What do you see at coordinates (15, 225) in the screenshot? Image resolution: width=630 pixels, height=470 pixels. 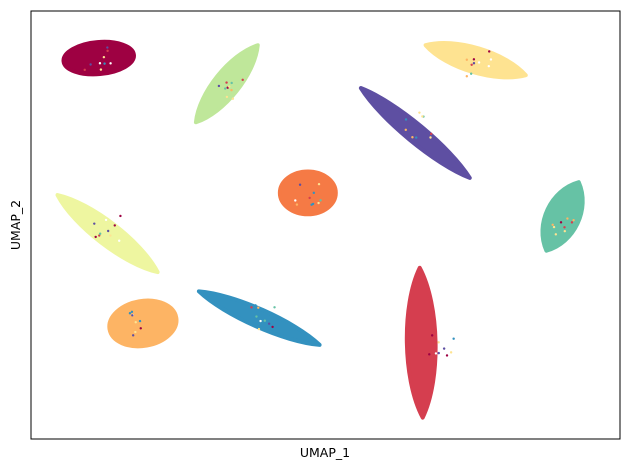 I see `y-axis-label: UMAP_2` at bounding box center [15, 225].